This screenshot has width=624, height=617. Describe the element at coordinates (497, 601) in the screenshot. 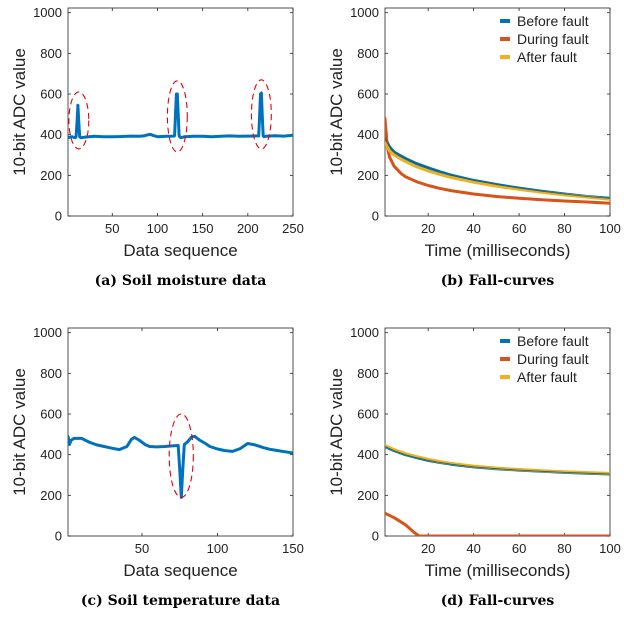

I see `caption-d: (d) Fall-curves` at that location.